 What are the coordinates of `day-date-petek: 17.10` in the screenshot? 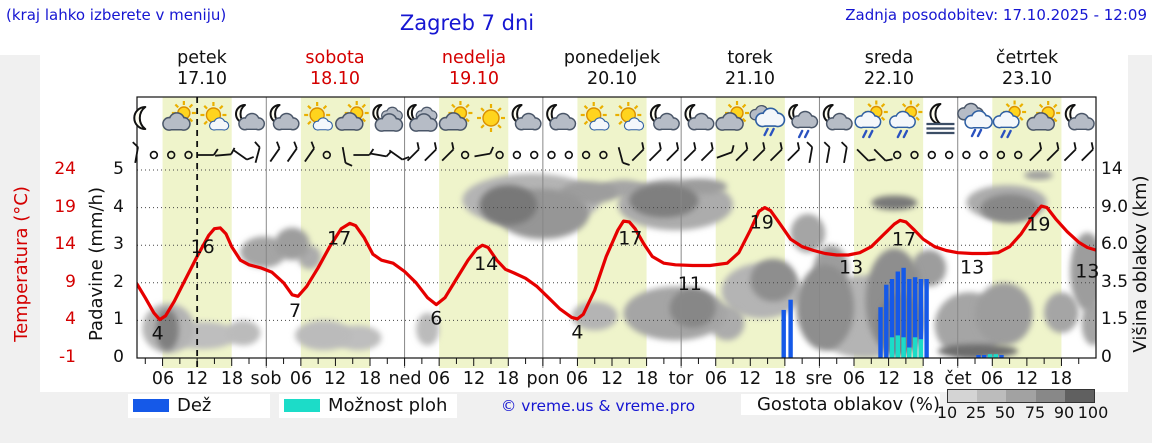 It's located at (202, 79).